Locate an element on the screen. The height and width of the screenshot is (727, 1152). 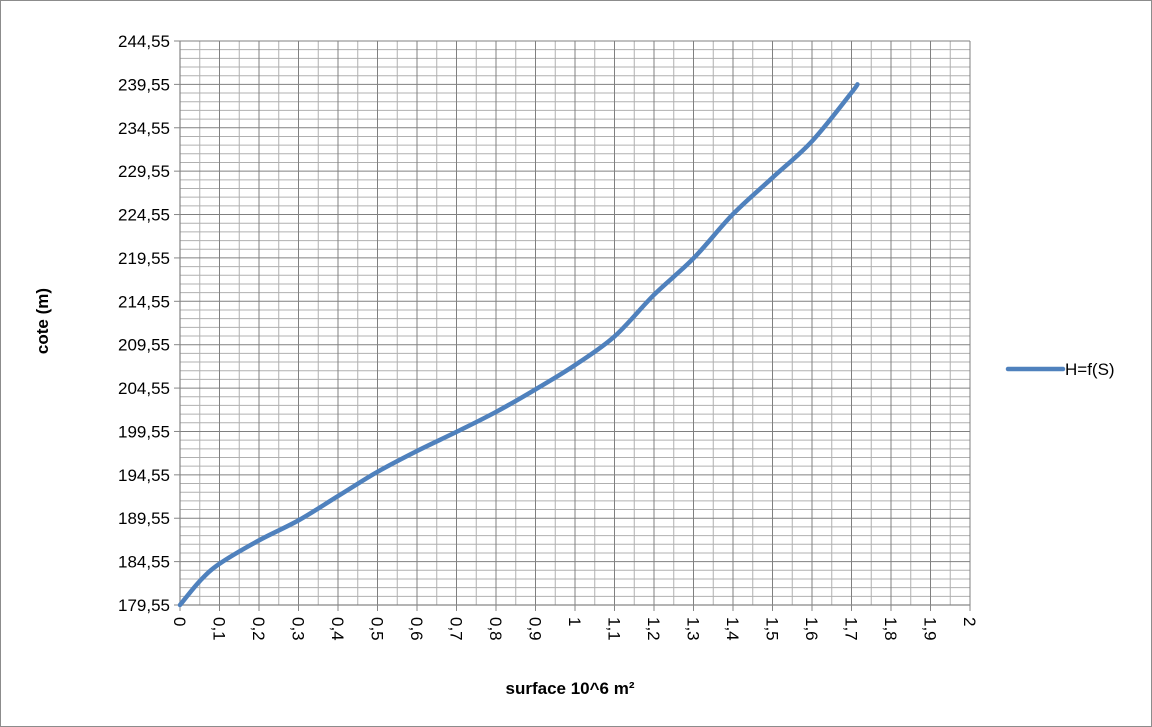
x-tick-label: 0,8 is located at coordinates (495, 629).